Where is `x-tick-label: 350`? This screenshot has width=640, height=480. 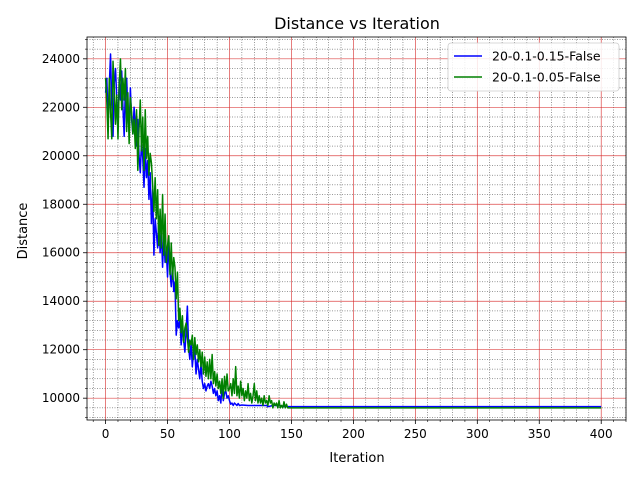
x-tick-label: 350 is located at coordinates (539, 434).